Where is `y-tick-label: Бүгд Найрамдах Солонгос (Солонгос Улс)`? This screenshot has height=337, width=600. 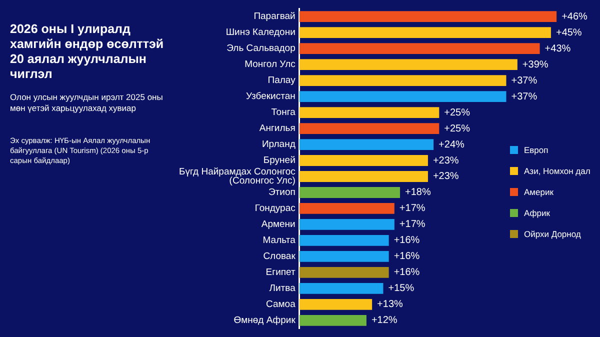
y-tick-label: Бүгд Найрамдах Солонгос (Солонгос Улс) is located at coordinates (237, 176).